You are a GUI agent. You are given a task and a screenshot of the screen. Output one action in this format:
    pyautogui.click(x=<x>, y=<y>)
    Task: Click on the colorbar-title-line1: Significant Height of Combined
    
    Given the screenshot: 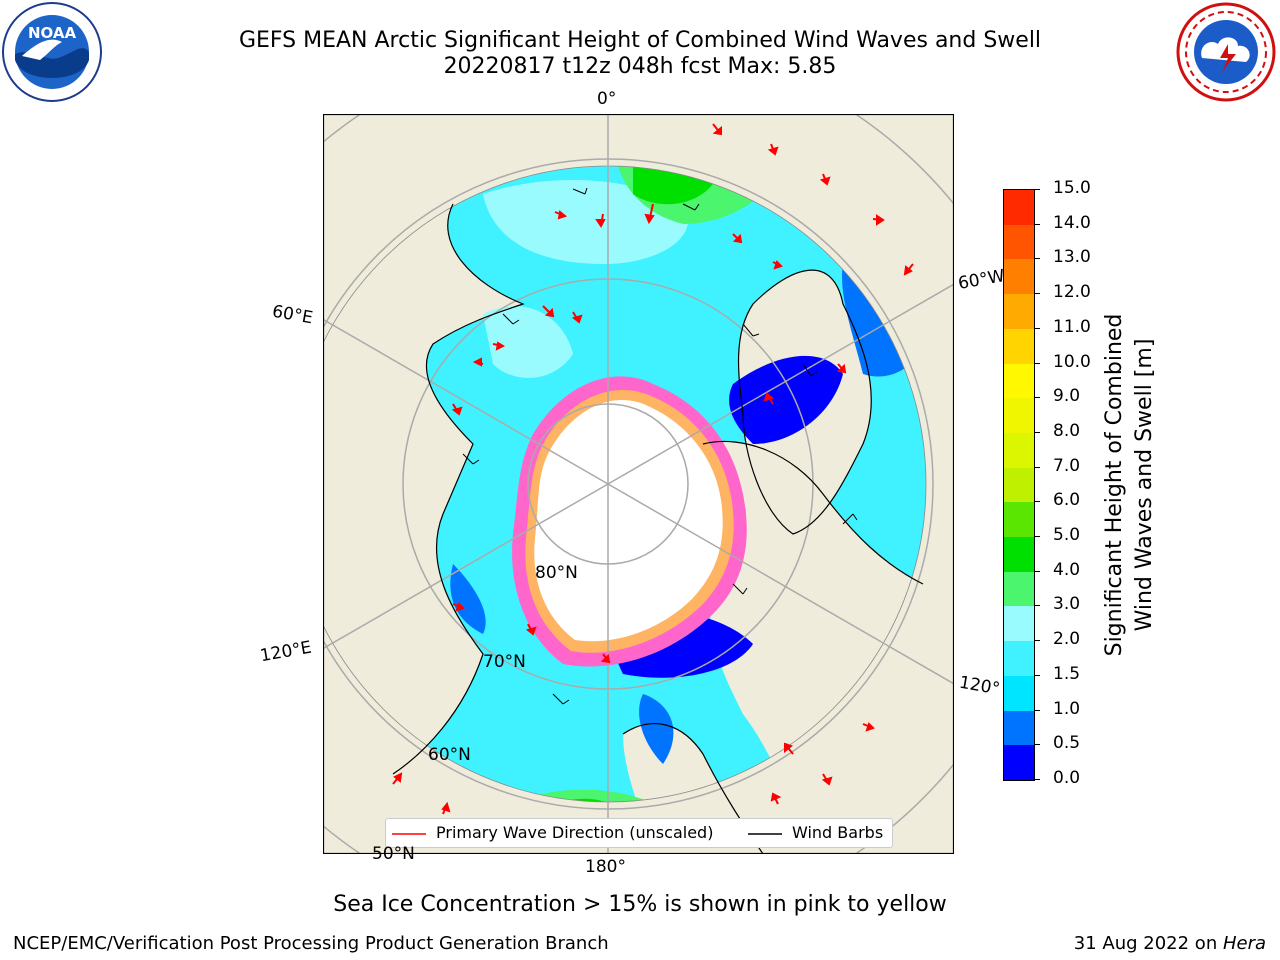 What is the action you would take?
    pyautogui.click(x=1114, y=485)
    